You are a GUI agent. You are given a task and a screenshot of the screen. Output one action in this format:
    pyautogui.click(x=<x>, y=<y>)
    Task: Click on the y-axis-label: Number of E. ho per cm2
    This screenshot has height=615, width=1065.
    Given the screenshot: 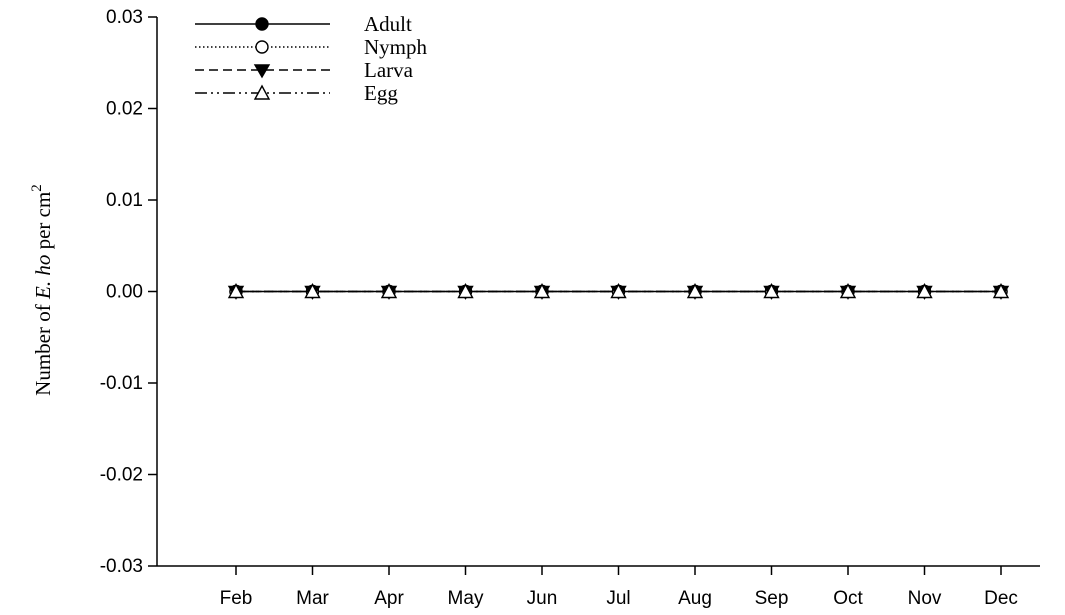 What is the action you would take?
    pyautogui.click(x=42, y=290)
    